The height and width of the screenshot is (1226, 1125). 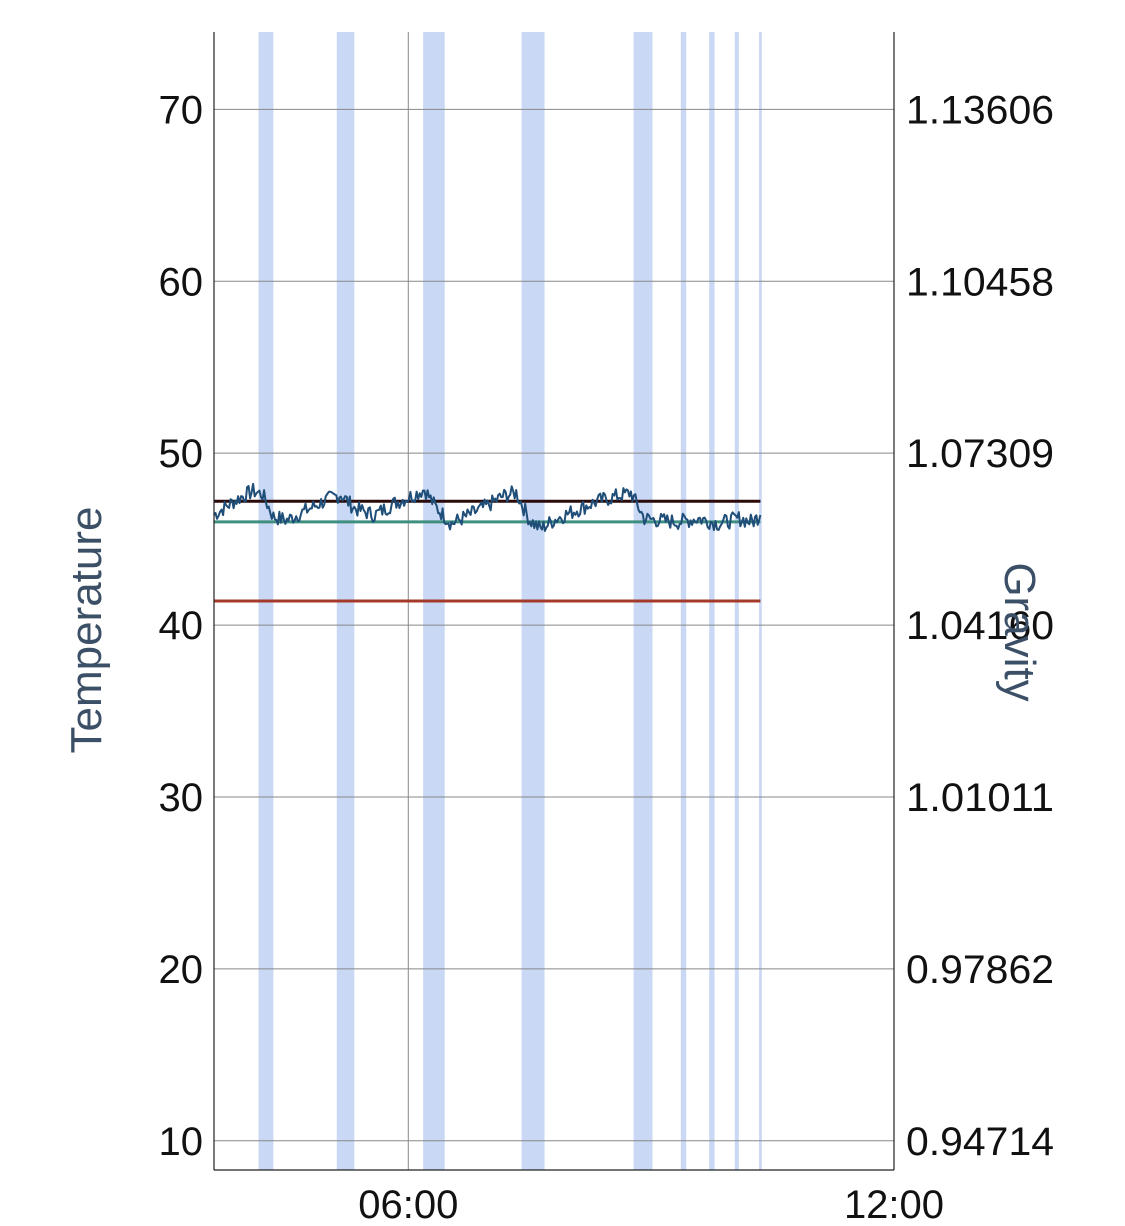 What do you see at coordinates (980, 110) in the screenshot?
I see `right-tick-label: 1.13606` at bounding box center [980, 110].